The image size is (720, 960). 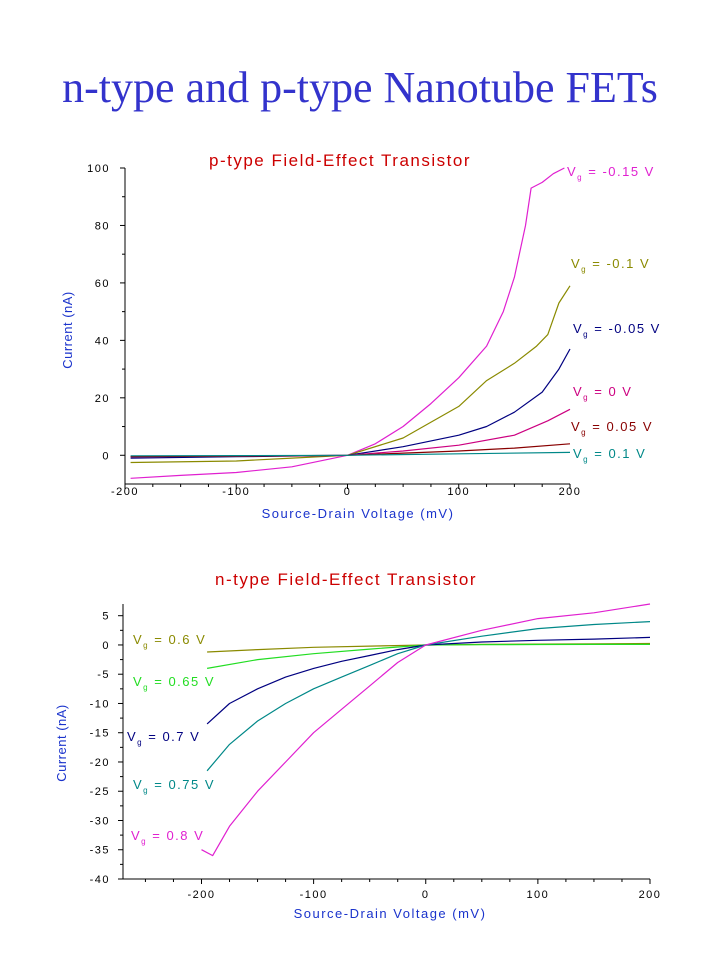 What do you see at coordinates (360, 87) in the screenshot?
I see `slide-title: n-type and p-type Nanotube FETs` at bounding box center [360, 87].